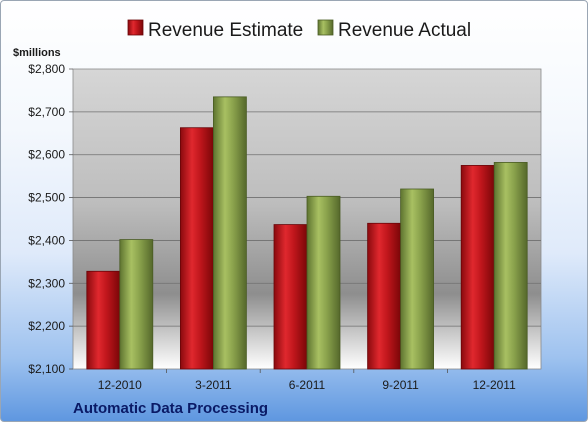  What do you see at coordinates (213, 385) in the screenshot?
I see `x-tick-label: 3-2011` at bounding box center [213, 385].